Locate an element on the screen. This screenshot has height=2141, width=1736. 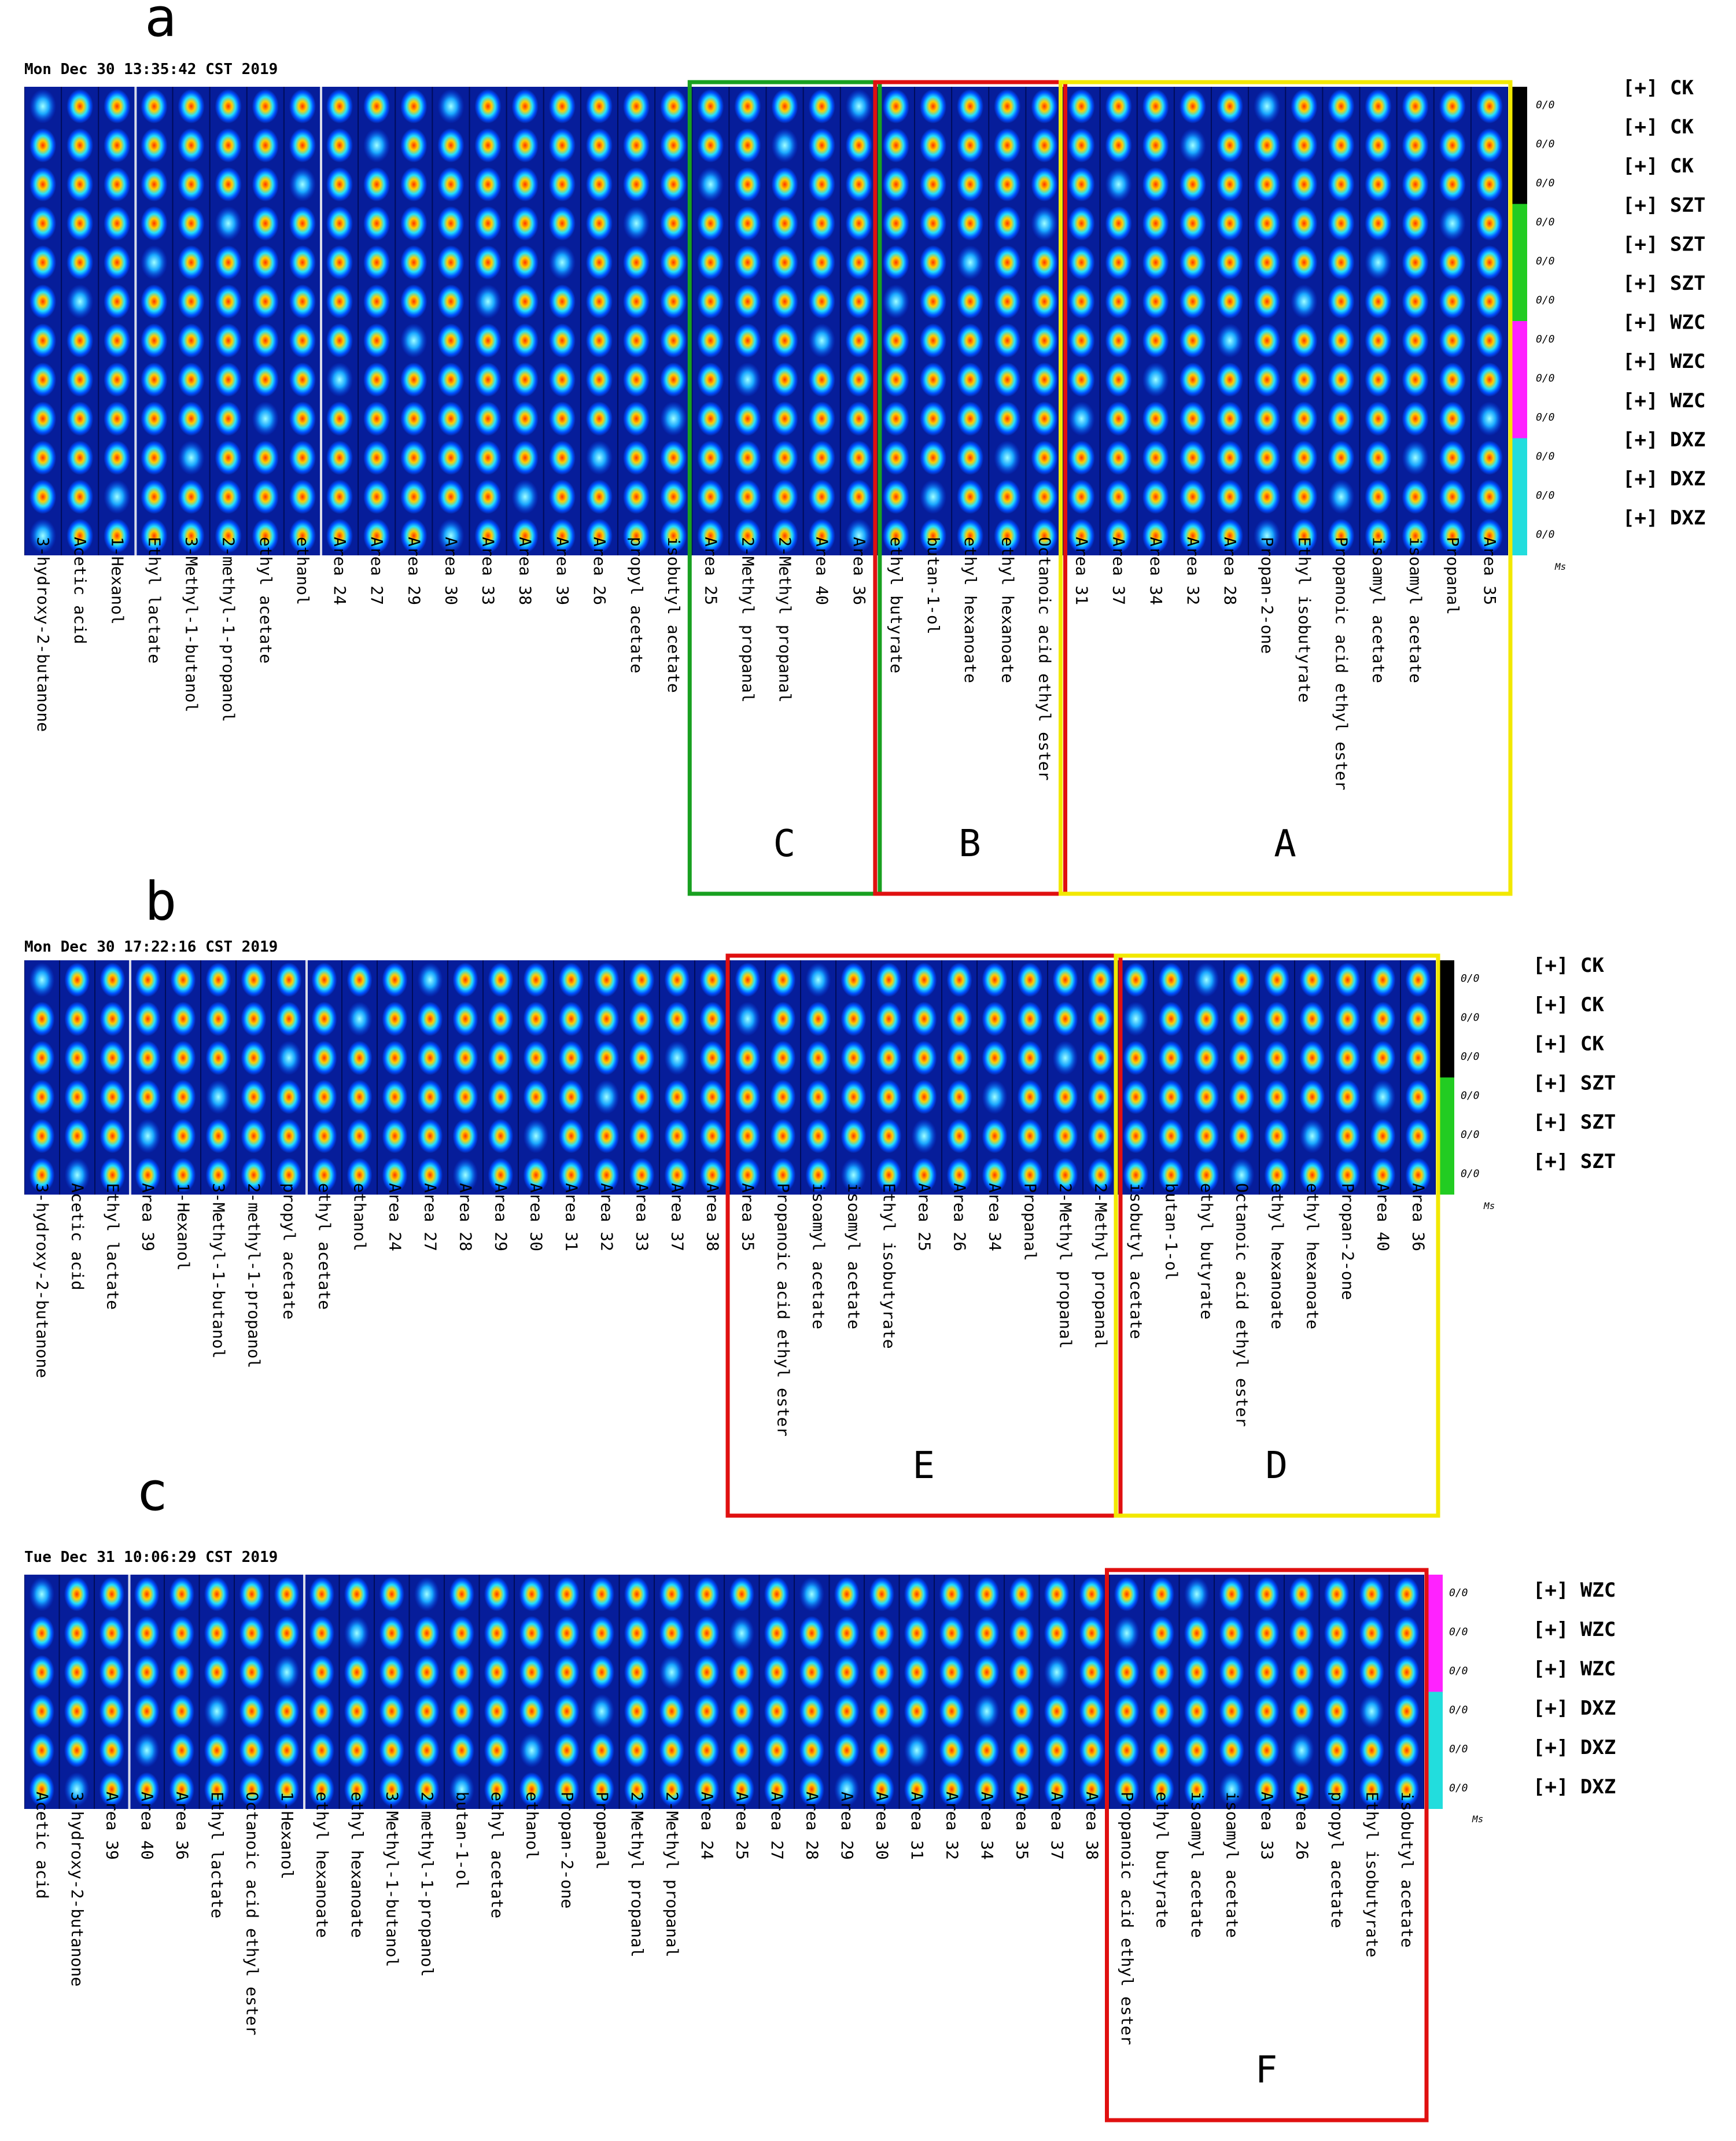
group-bar-ck is located at coordinates (1446, 1058).